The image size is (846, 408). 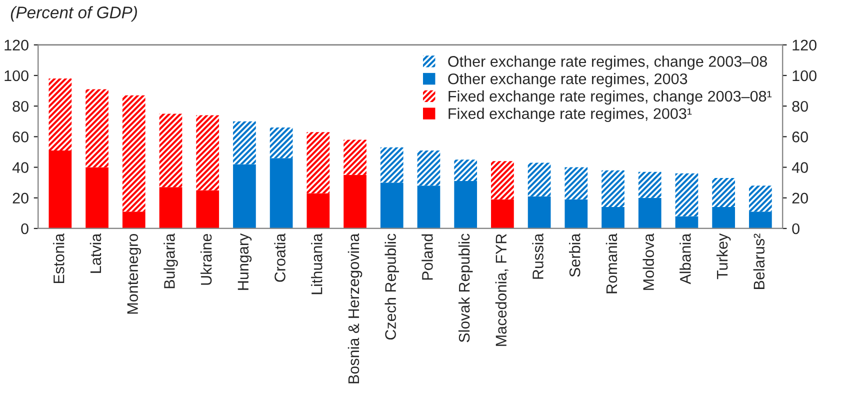 What do you see at coordinates (96, 253) in the screenshot?
I see `x-tick-label: Latvia` at bounding box center [96, 253].